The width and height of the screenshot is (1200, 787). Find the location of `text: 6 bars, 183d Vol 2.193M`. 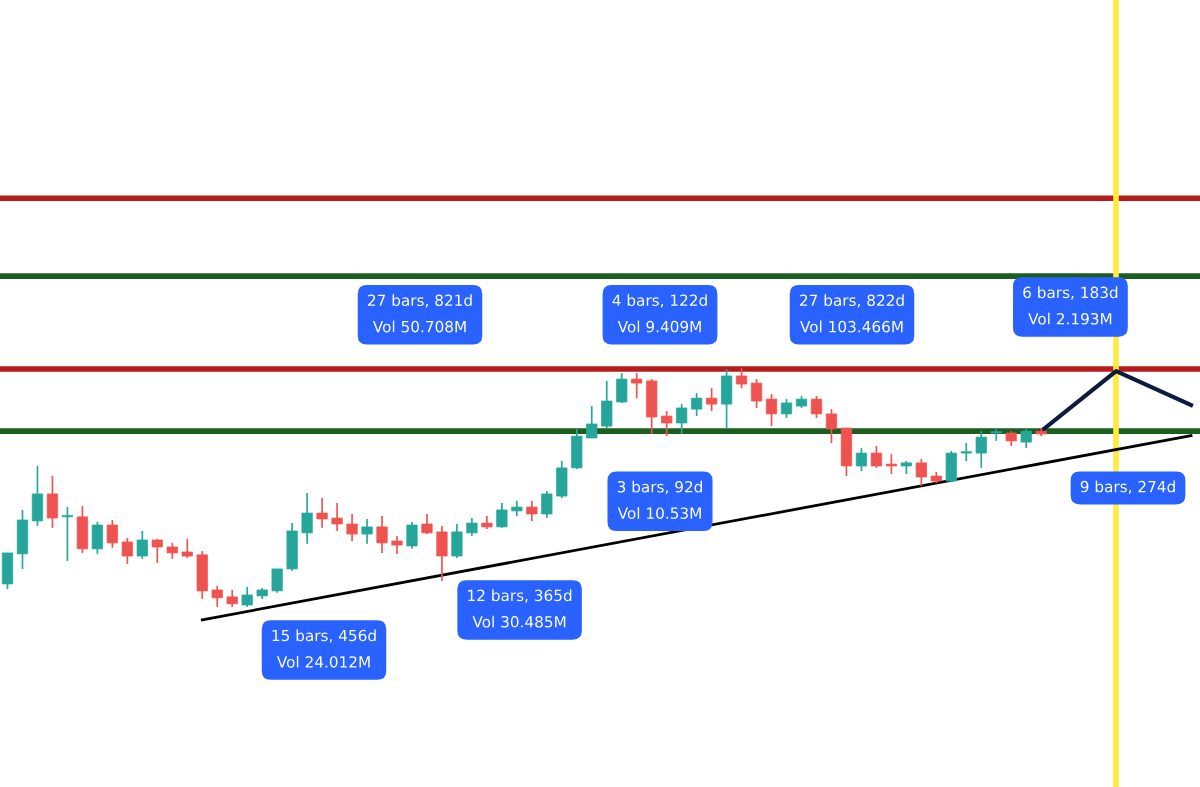

text: 6 bars, 183d Vol 2.193M is located at coordinates (1070, 305).